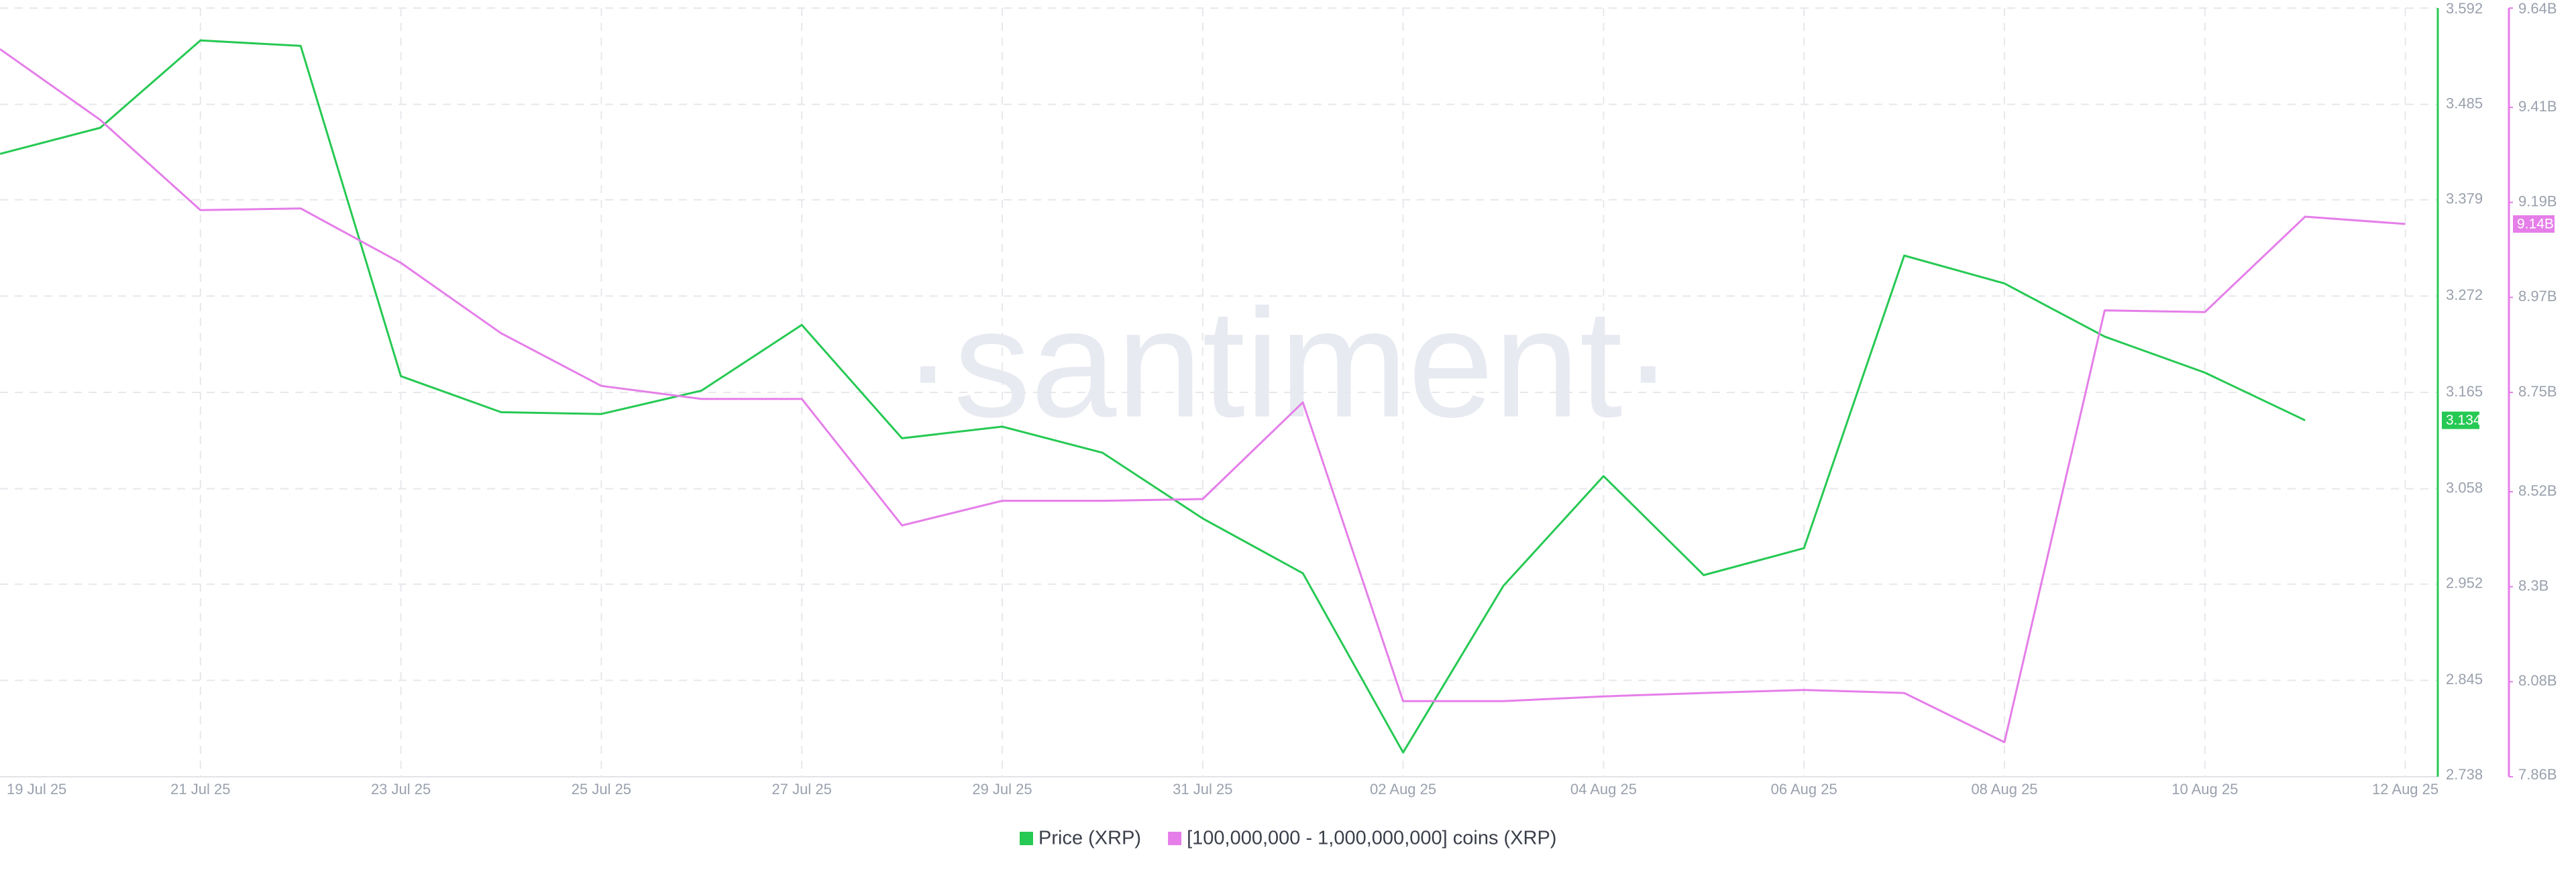 This screenshot has height=872, width=2576. I want to click on x-tick-label: 29 Jul 25, so click(1002, 790).